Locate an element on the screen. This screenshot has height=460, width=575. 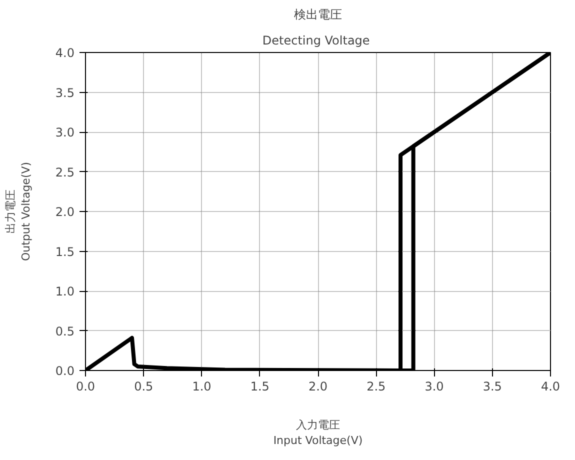
x-tick-label: 1.5 is located at coordinates (260, 387).